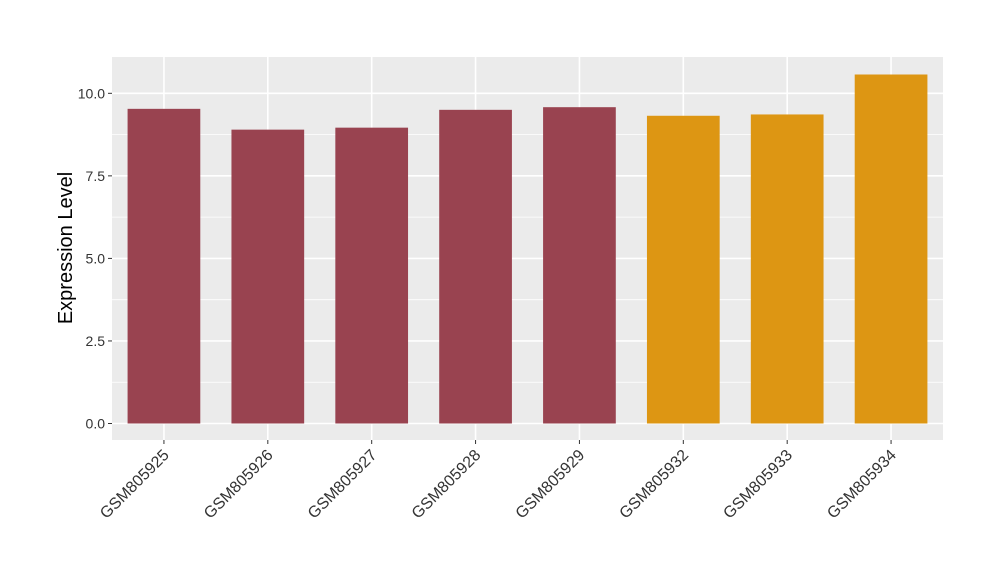 Image resolution: width=1000 pixels, height=585 pixels. Describe the element at coordinates (551, 485) in the screenshot. I see `x-tick-label: GSM805929` at that location.